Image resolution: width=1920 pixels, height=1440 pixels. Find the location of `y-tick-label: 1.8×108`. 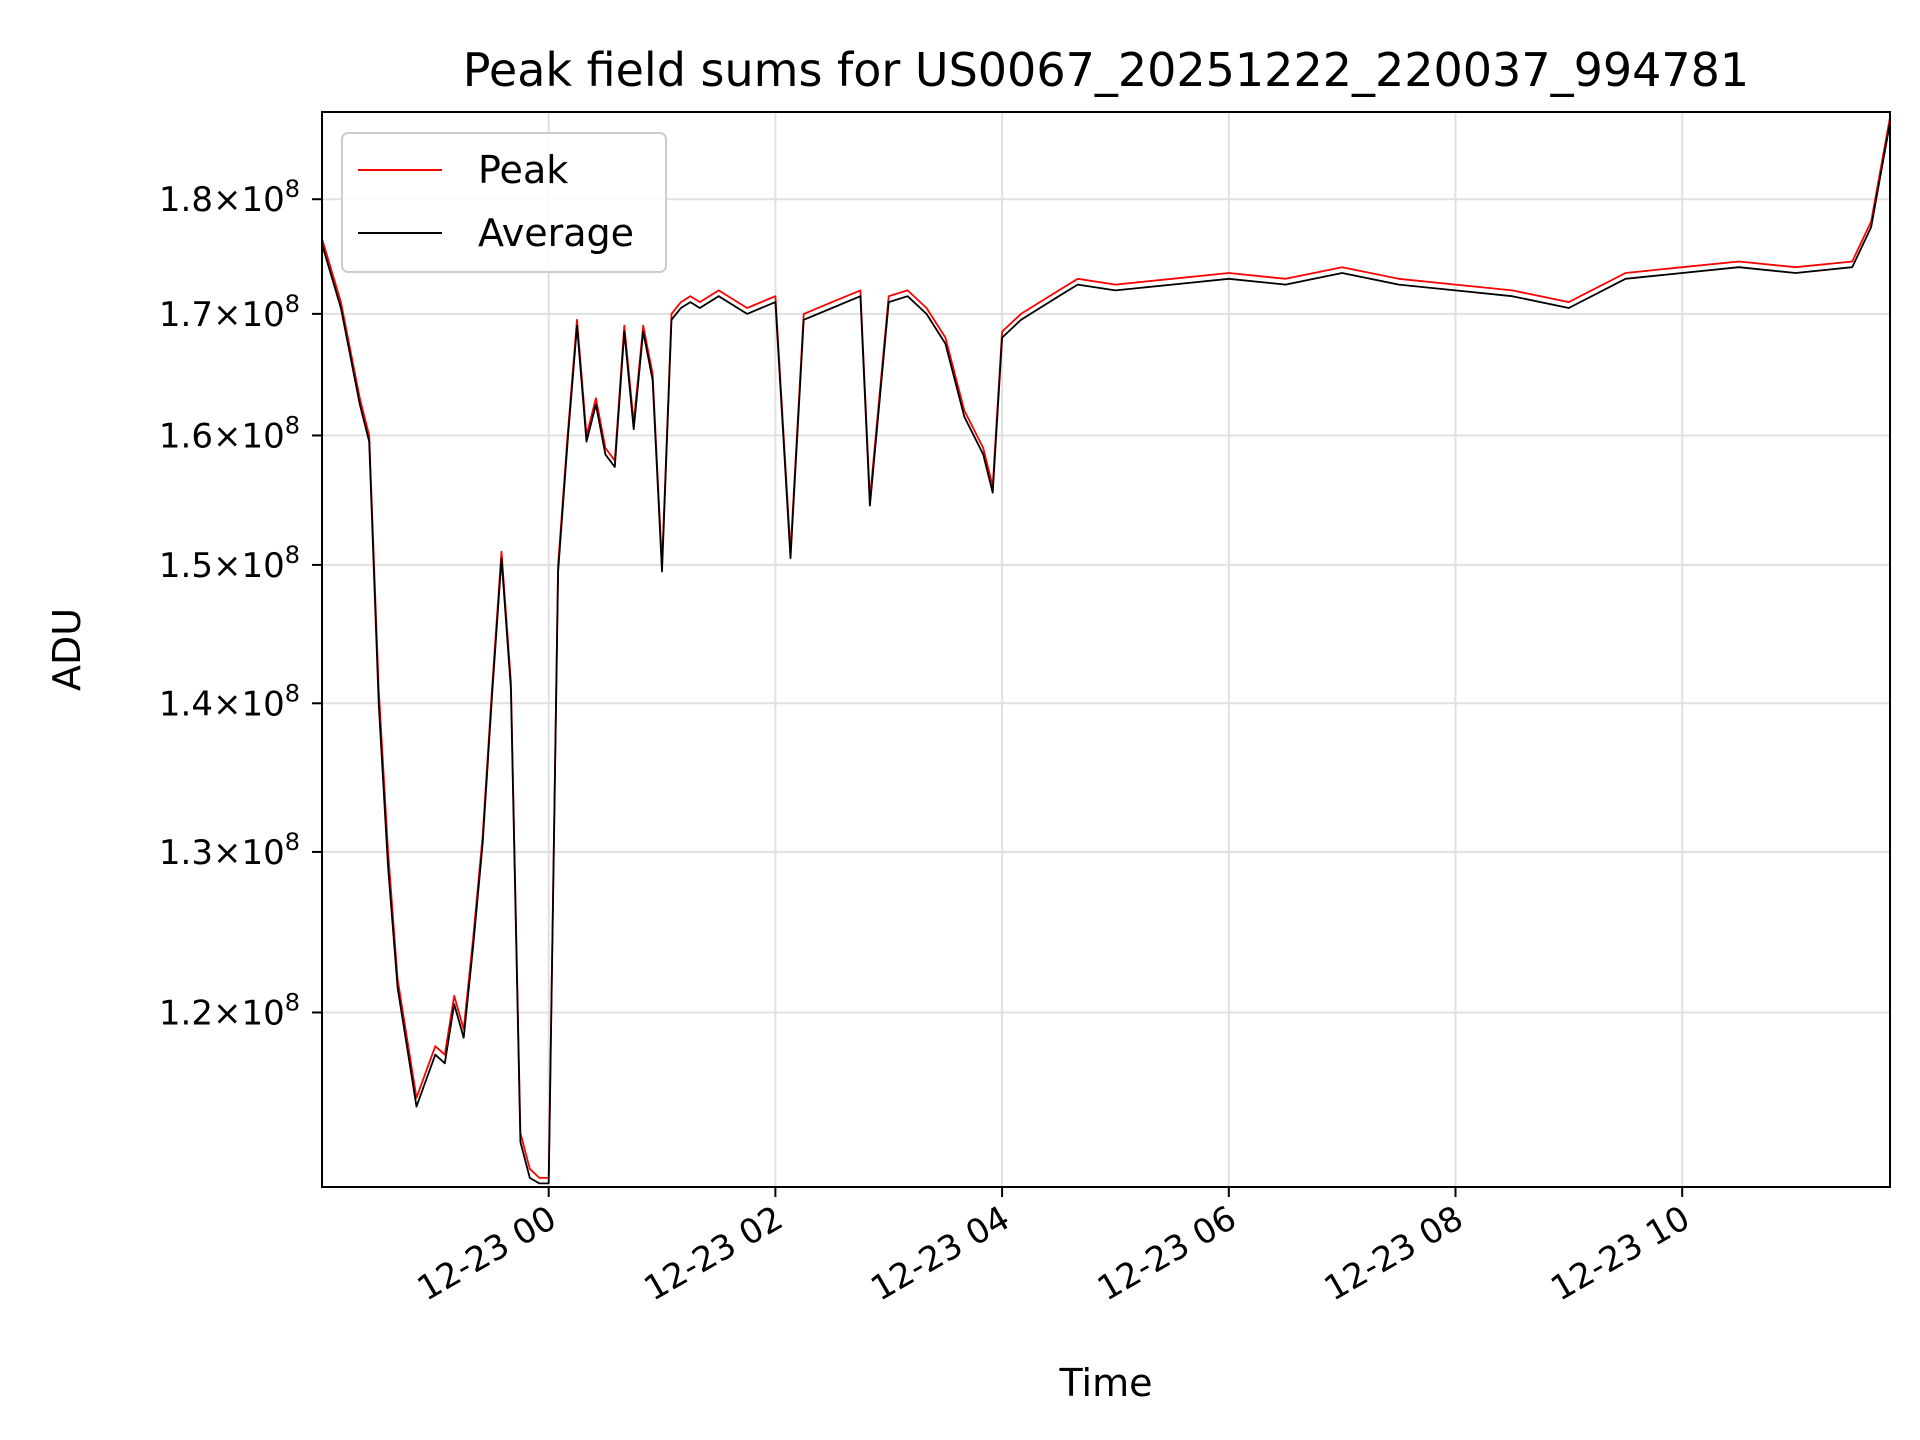

y-tick-label: 1.8×108 is located at coordinates (229, 197).